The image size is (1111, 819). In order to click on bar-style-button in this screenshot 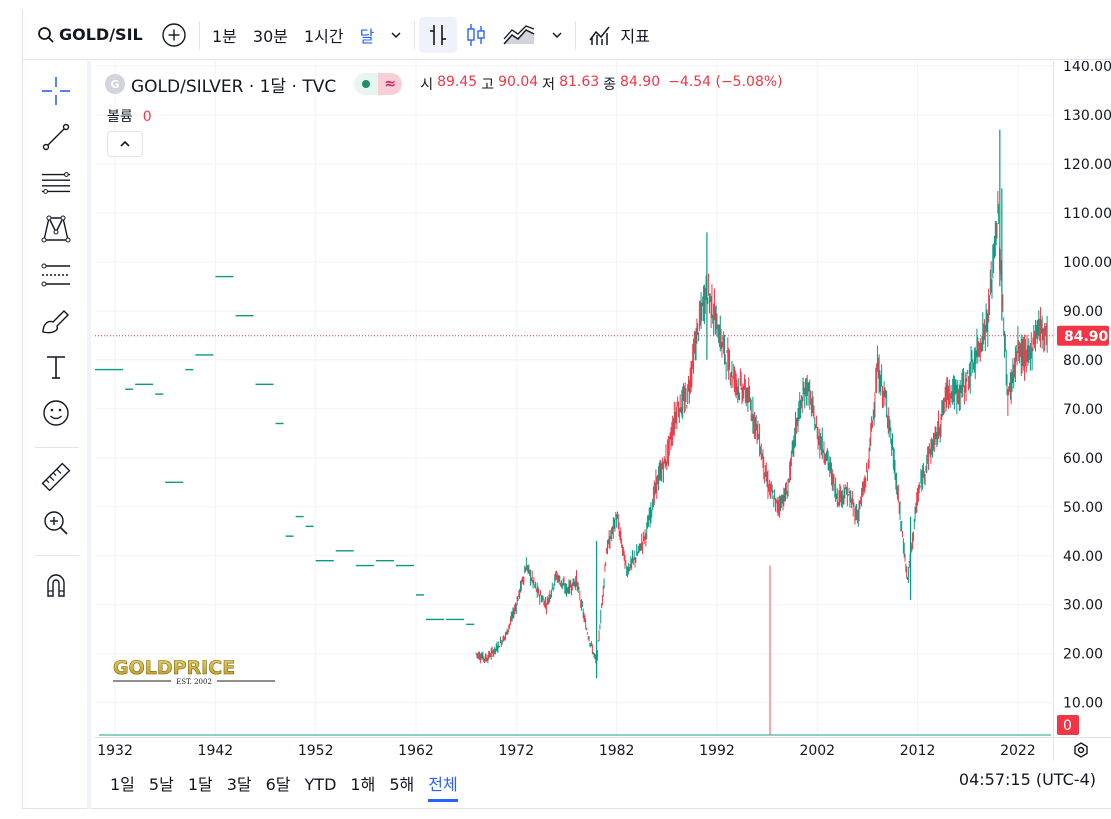, I will do `click(438, 34)`.